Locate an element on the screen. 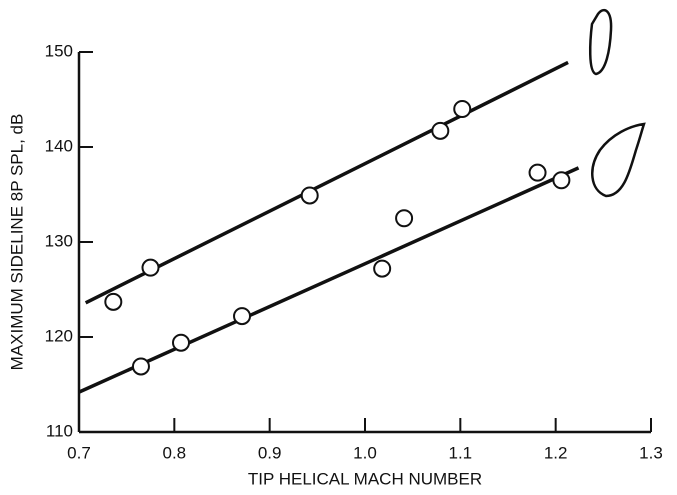  x-axis-label: TIP HELICAL MACH NUMBER is located at coordinates (365, 478).